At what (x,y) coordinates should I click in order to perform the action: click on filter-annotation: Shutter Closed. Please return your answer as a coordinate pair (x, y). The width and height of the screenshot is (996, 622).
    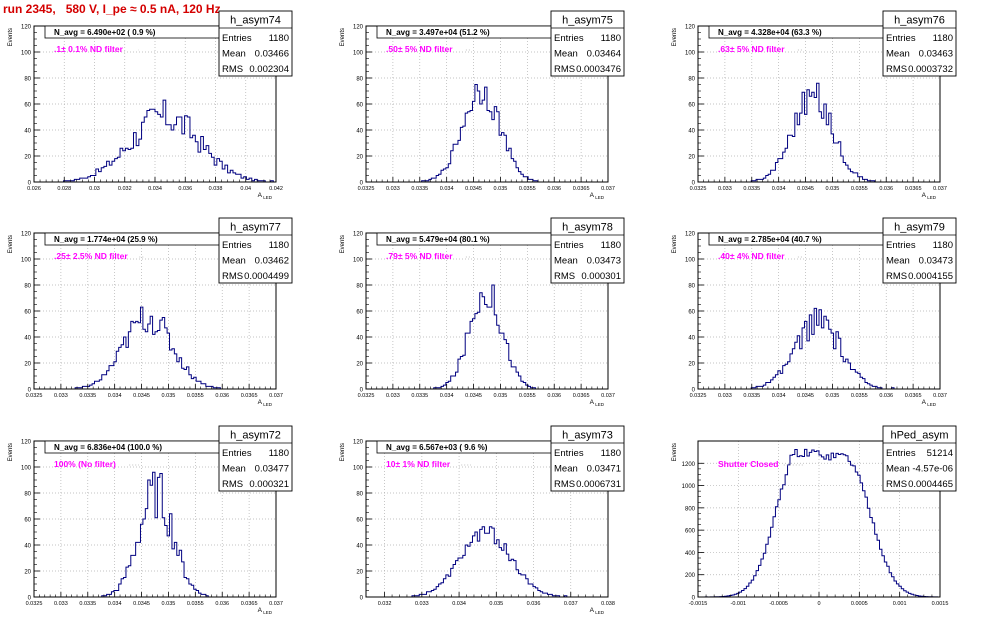
    Looking at the image, I should click on (748, 464).